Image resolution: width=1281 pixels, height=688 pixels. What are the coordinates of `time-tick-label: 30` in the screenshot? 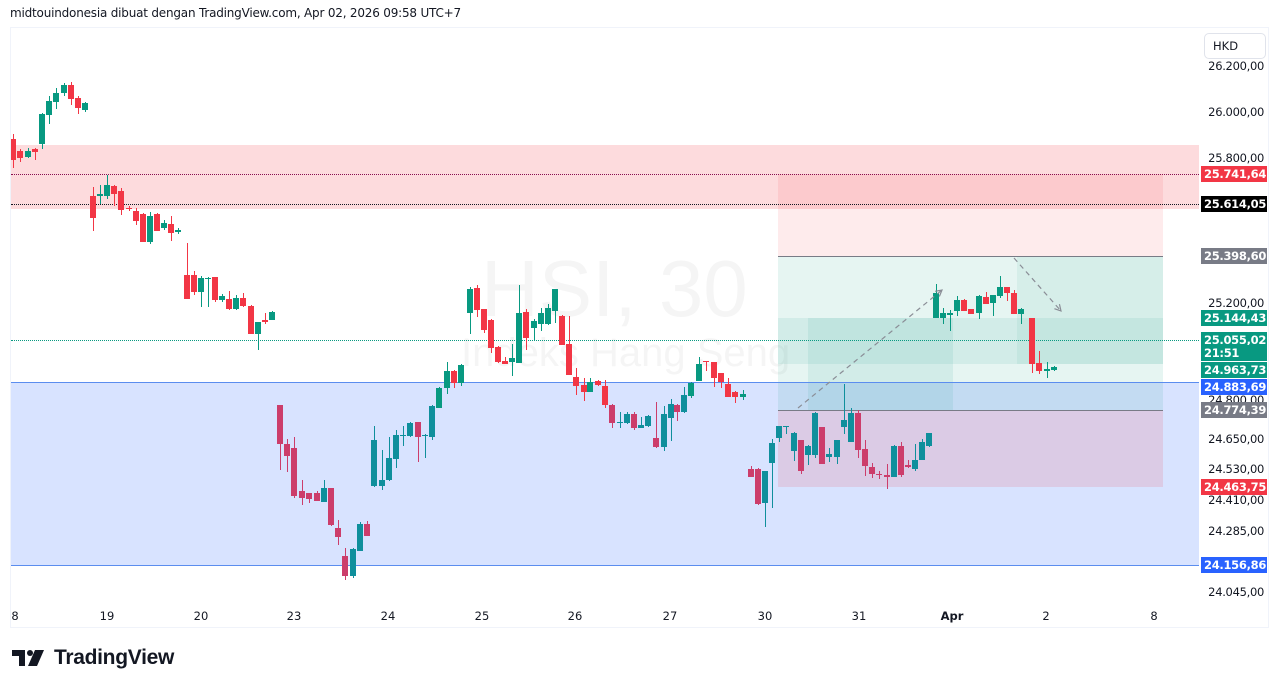 It's located at (765, 616).